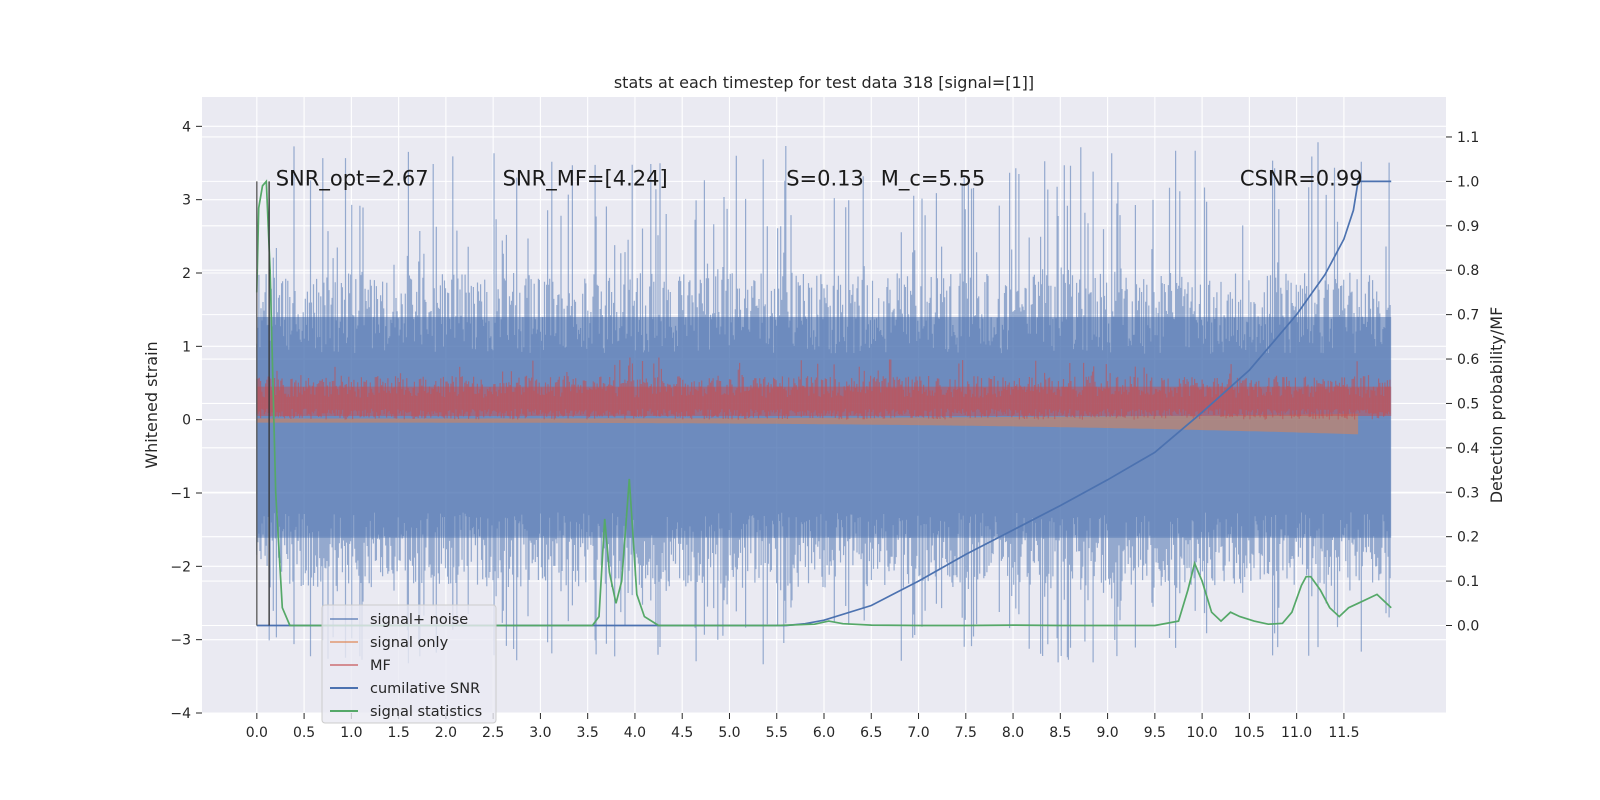  What do you see at coordinates (966, 733) in the screenshot?
I see `x-tick-label: 7.5` at bounding box center [966, 733].